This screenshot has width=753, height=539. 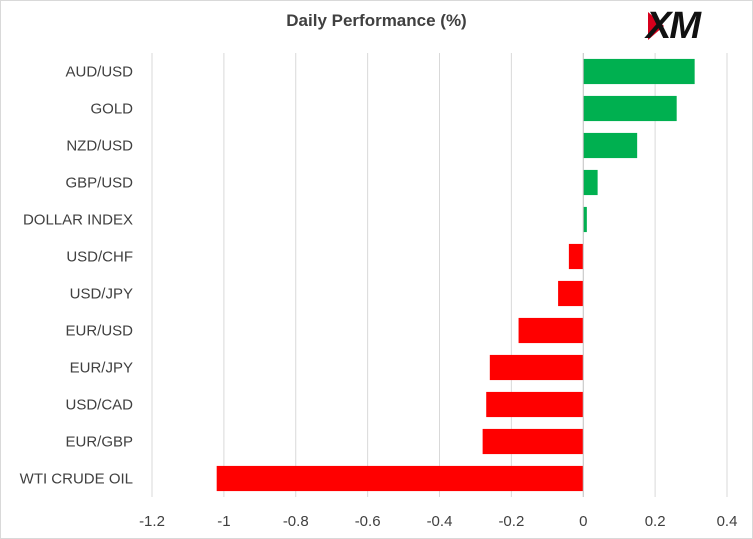 What do you see at coordinates (99, 257) in the screenshot?
I see `category-label: USD/CHF` at bounding box center [99, 257].